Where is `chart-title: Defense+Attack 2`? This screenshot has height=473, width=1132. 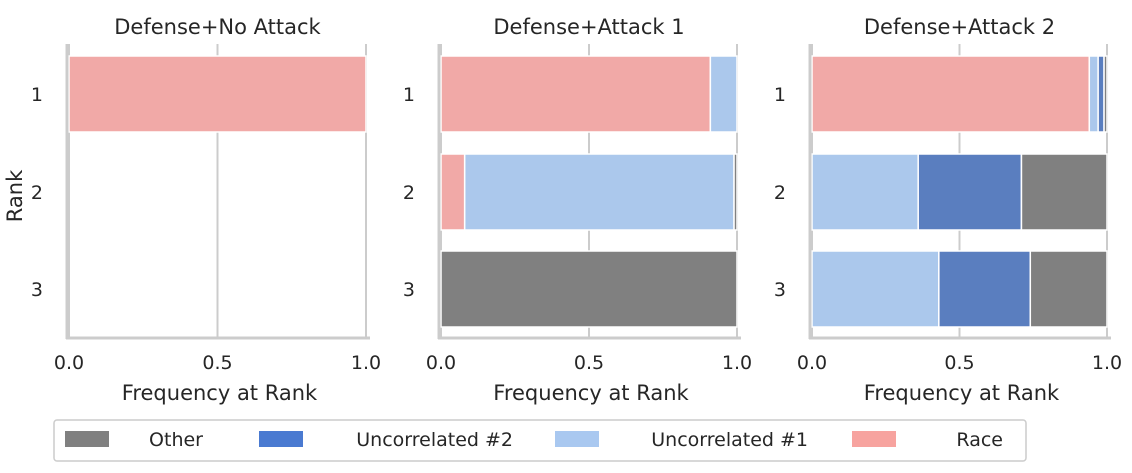
chart-title: Defense+Attack 2 is located at coordinates (959, 27).